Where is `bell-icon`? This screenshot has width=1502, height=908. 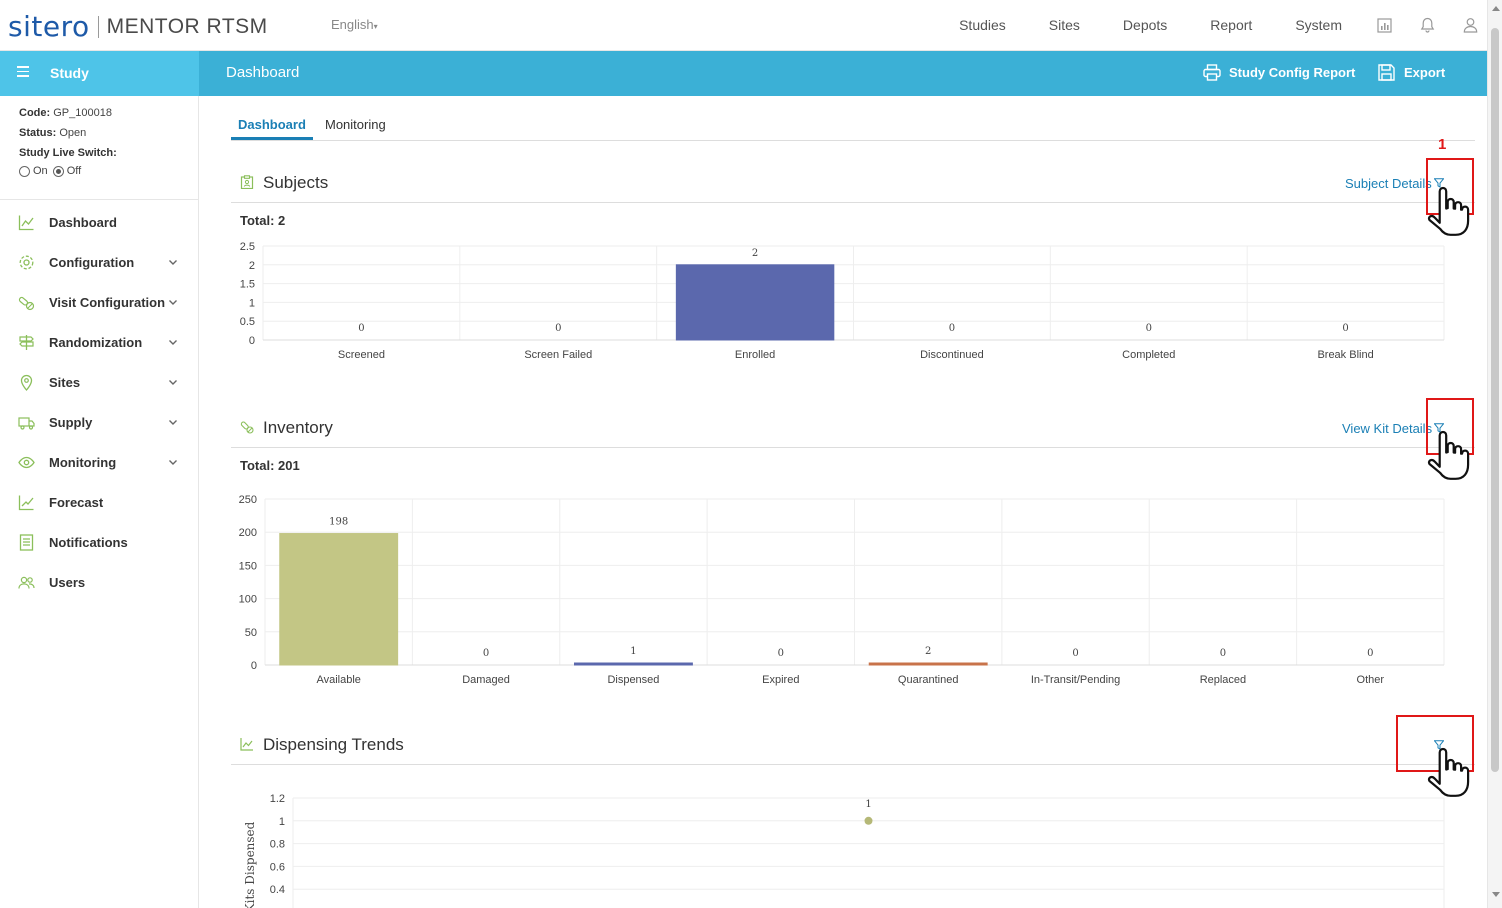 bell-icon is located at coordinates (1427, 25).